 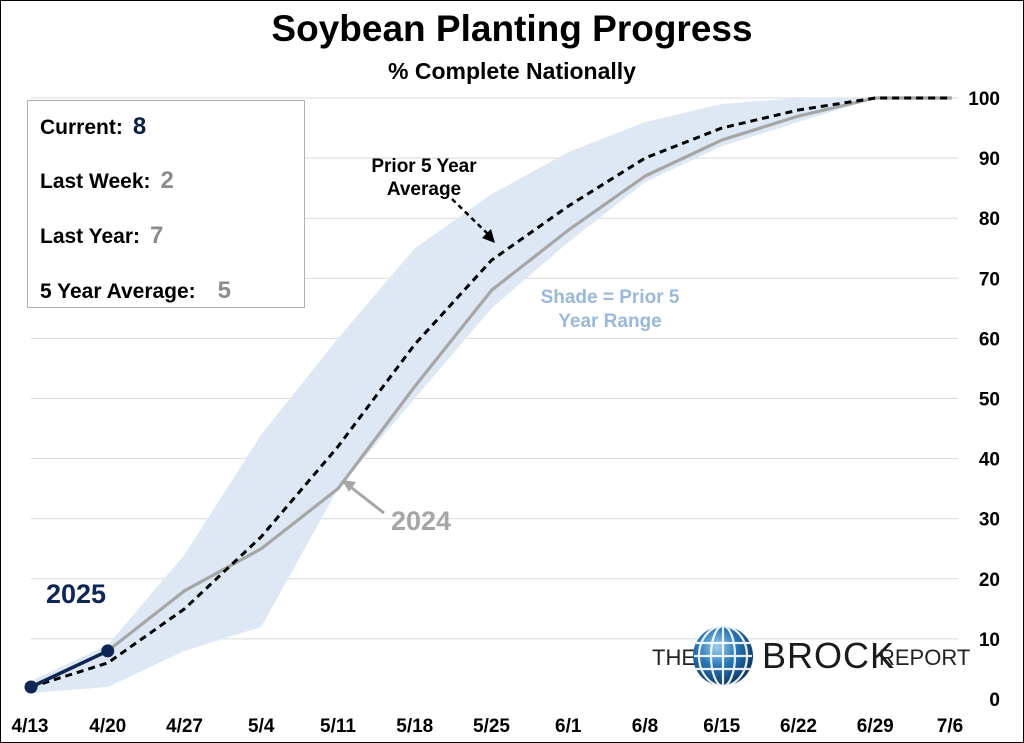 I want to click on logo-report-text: REPORT, so click(x=925, y=657).